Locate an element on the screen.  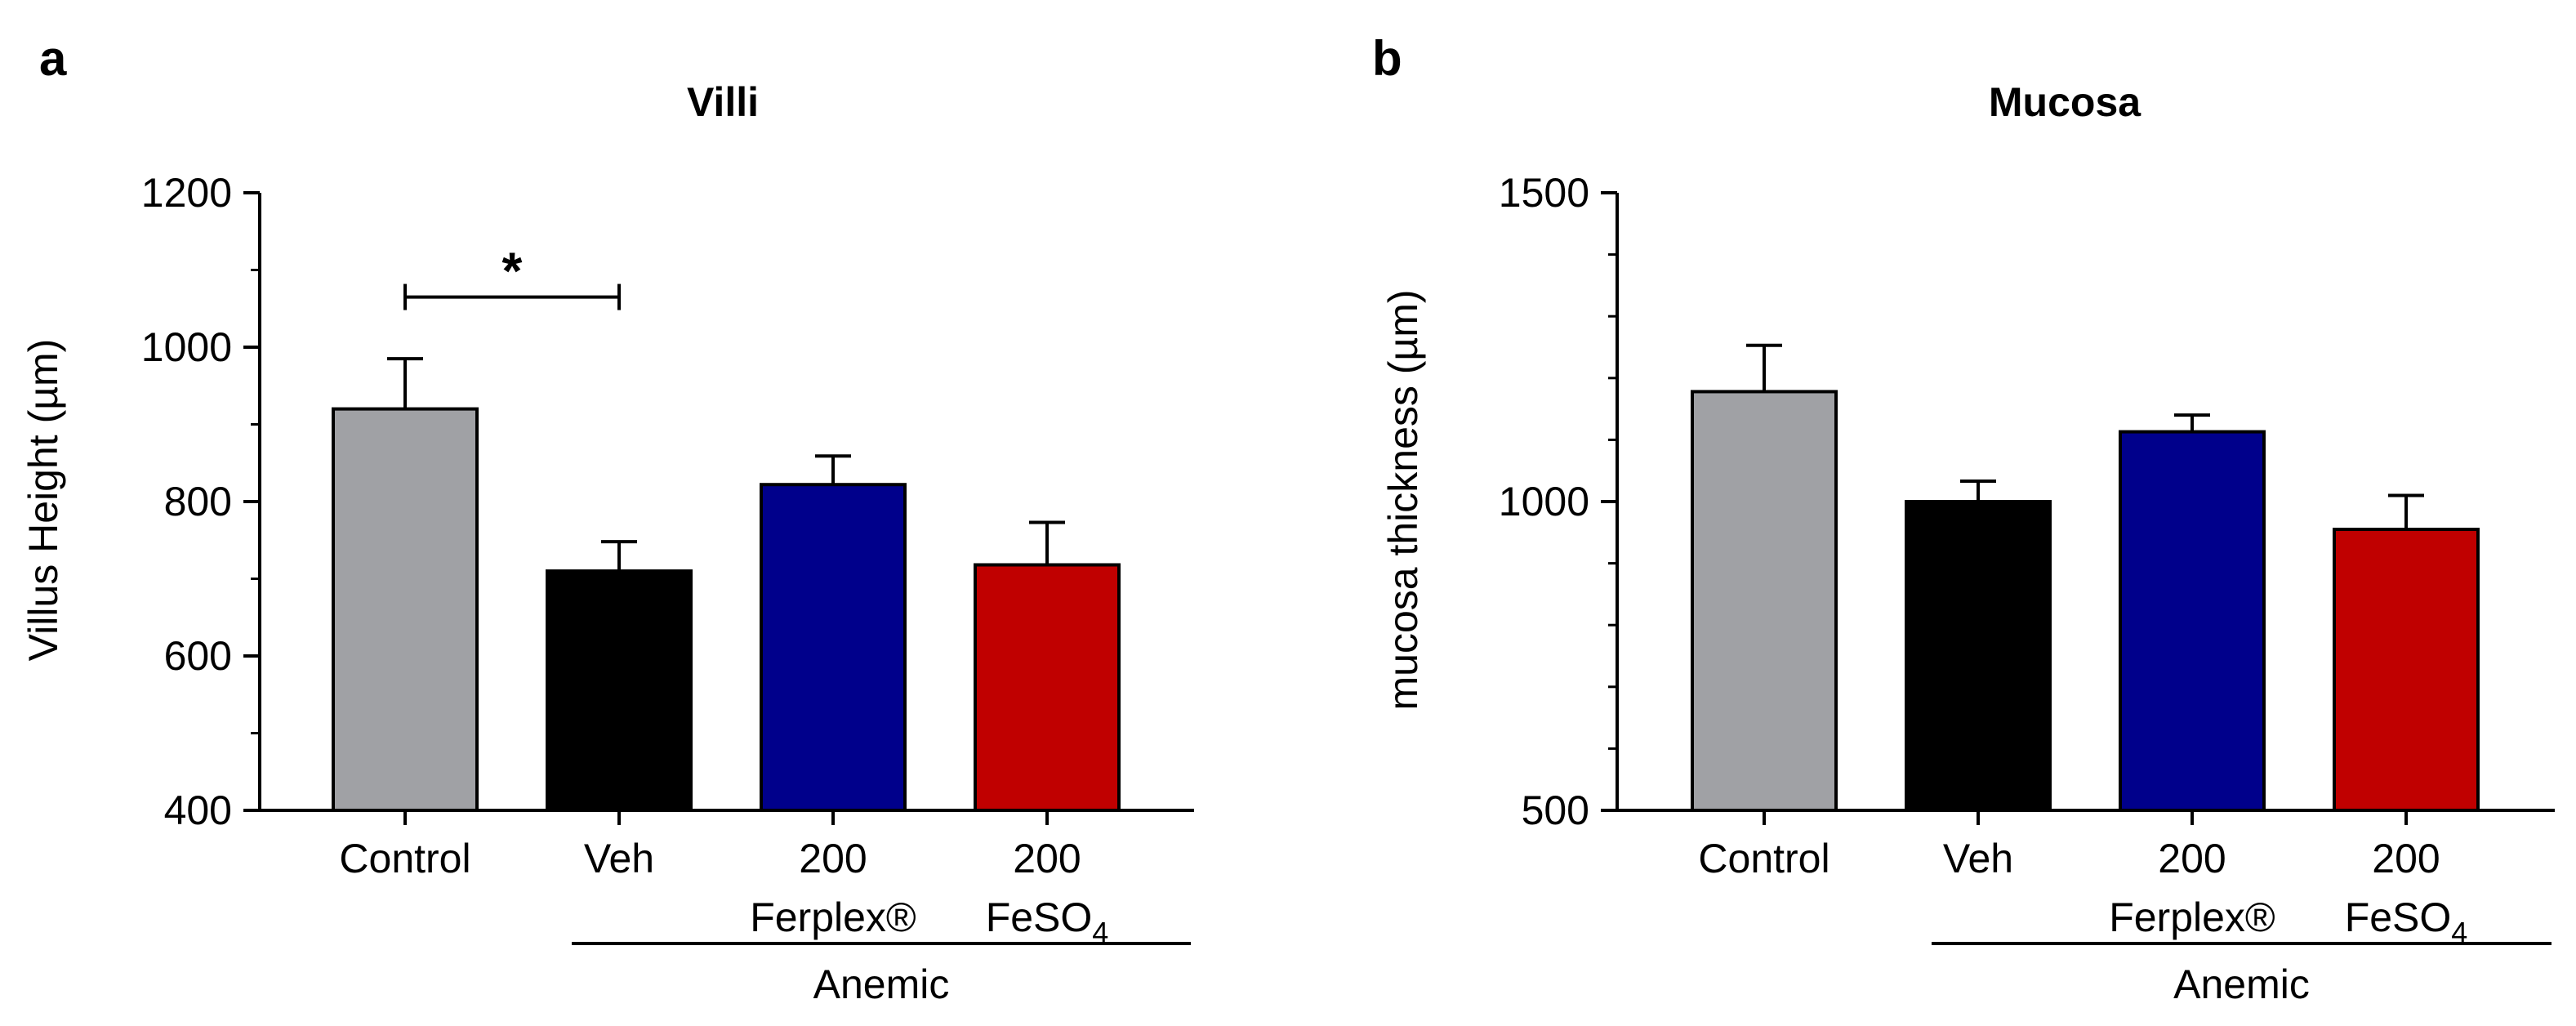
category-label-b-3: 200 is located at coordinates (2406, 858).